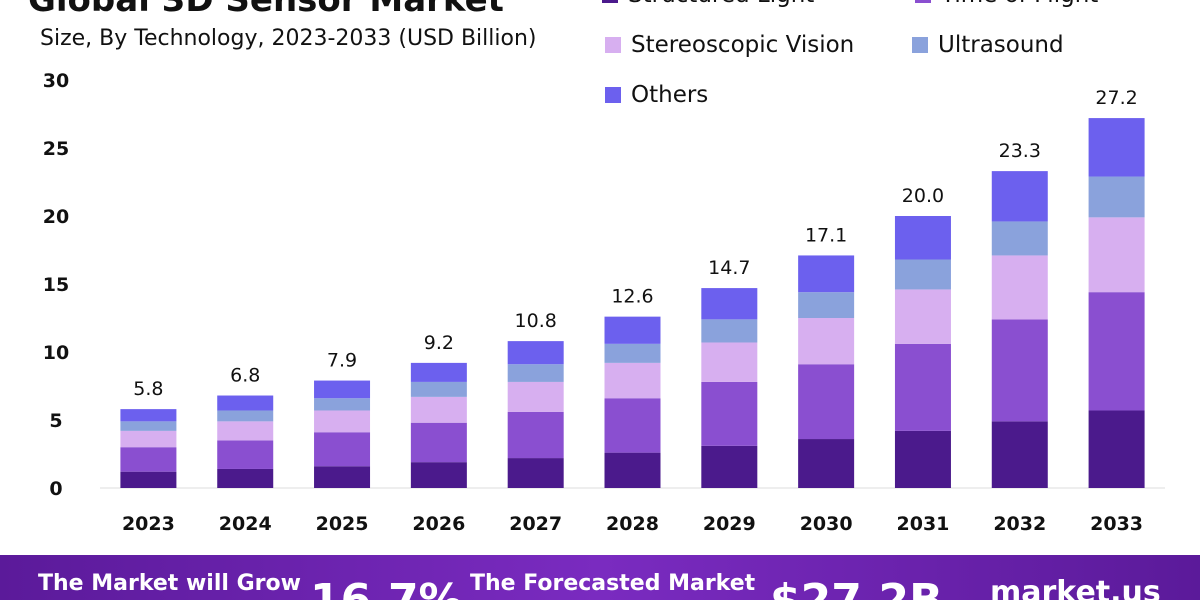 Image resolution: width=1200 pixels, height=600 pixels. What do you see at coordinates (613, 583) in the screenshot?
I see `banner-forecast-text: The Forecasted Market` at bounding box center [613, 583].